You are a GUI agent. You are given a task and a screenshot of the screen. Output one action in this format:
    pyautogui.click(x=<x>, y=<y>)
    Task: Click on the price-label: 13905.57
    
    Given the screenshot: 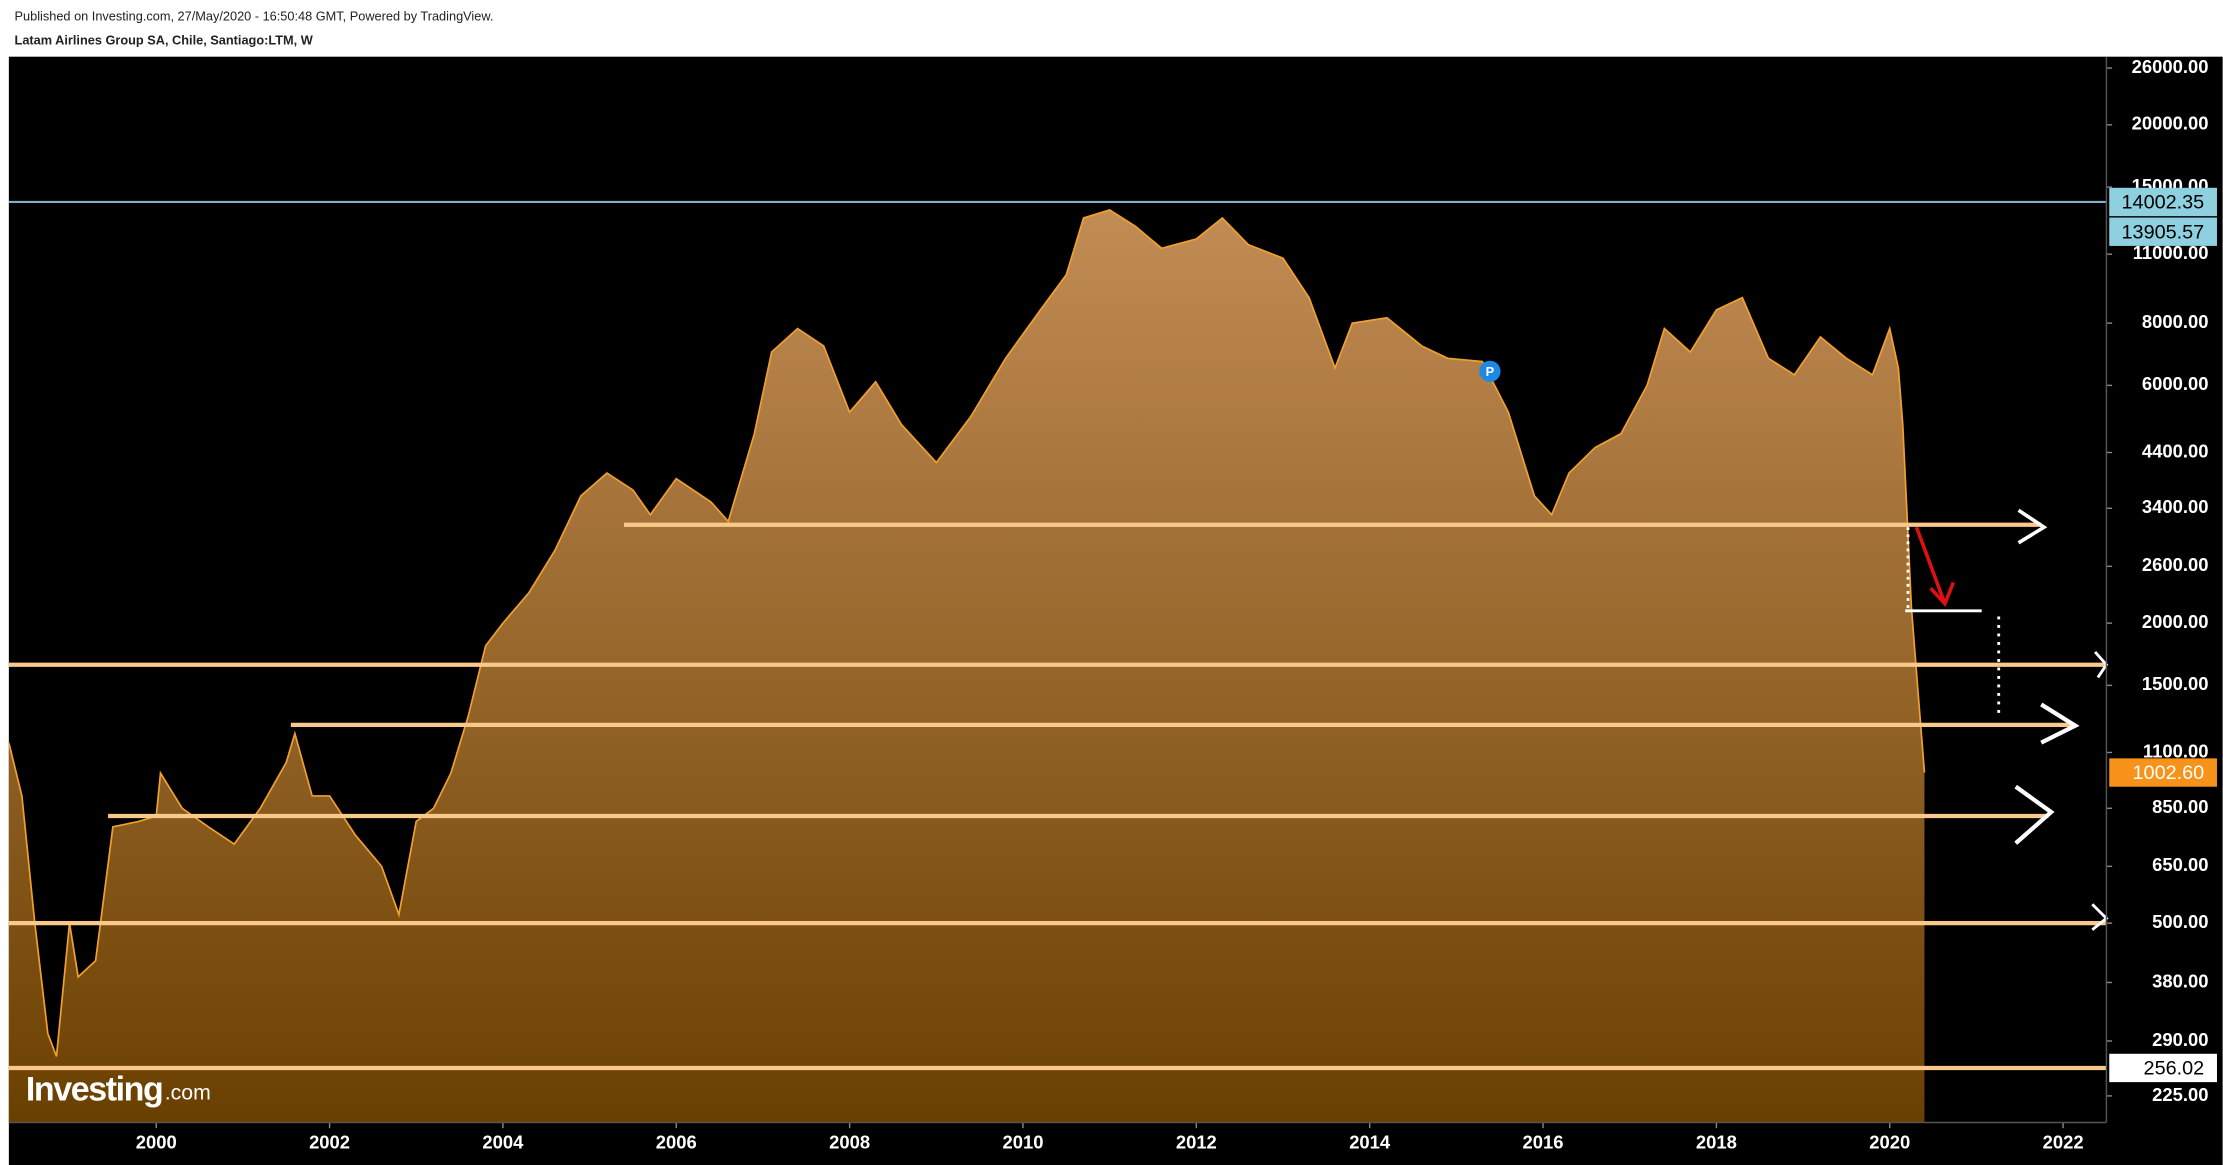 What is the action you would take?
    pyautogui.click(x=2163, y=232)
    